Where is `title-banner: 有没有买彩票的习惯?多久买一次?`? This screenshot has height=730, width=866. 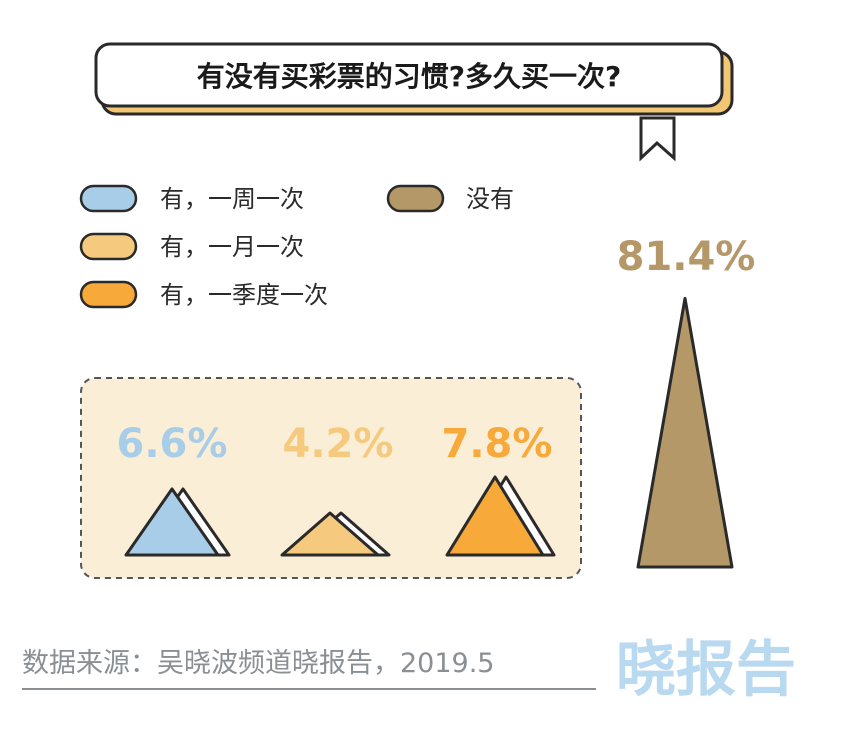
title-banner: 有没有买彩票的习惯?多久买一次? is located at coordinates (414, 102).